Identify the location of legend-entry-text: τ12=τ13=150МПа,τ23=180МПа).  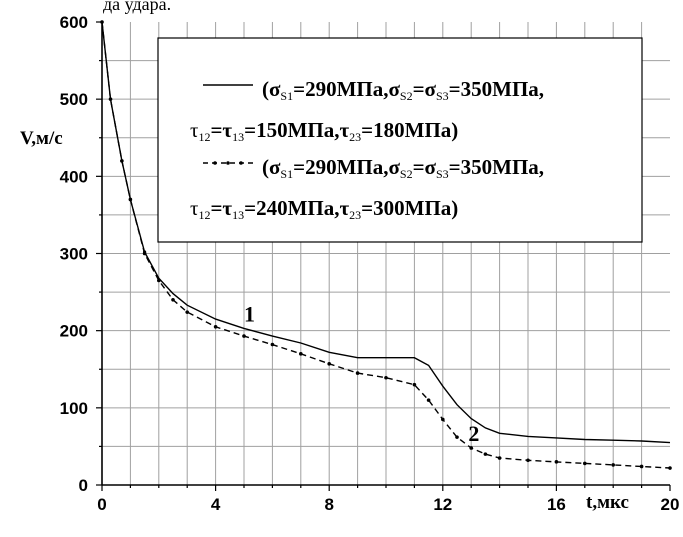
(324, 131).